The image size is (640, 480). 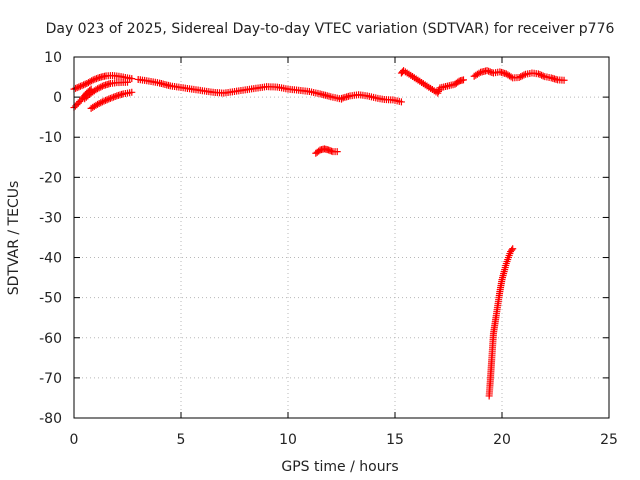 I want to click on x-tick-label: 15, so click(x=395, y=440).